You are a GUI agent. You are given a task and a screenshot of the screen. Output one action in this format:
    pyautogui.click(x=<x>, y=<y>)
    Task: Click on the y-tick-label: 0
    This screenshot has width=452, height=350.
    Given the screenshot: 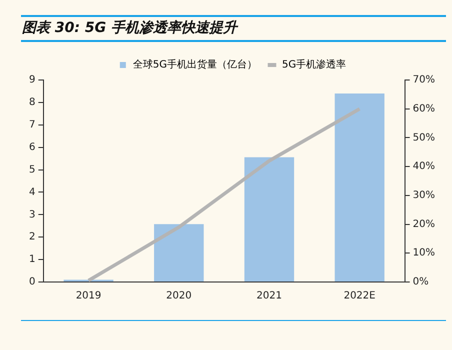 What is the action you would take?
    pyautogui.click(x=32, y=282)
    